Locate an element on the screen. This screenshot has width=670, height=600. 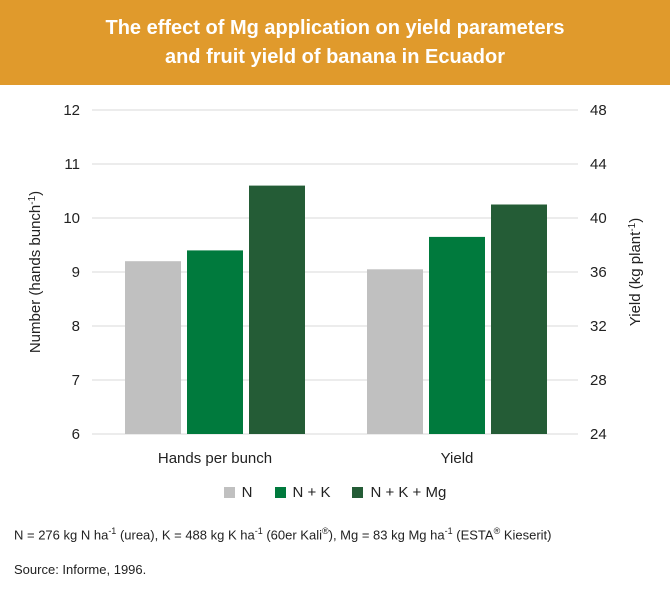
legend-label-nk: N + K is located at coordinates (311, 492).